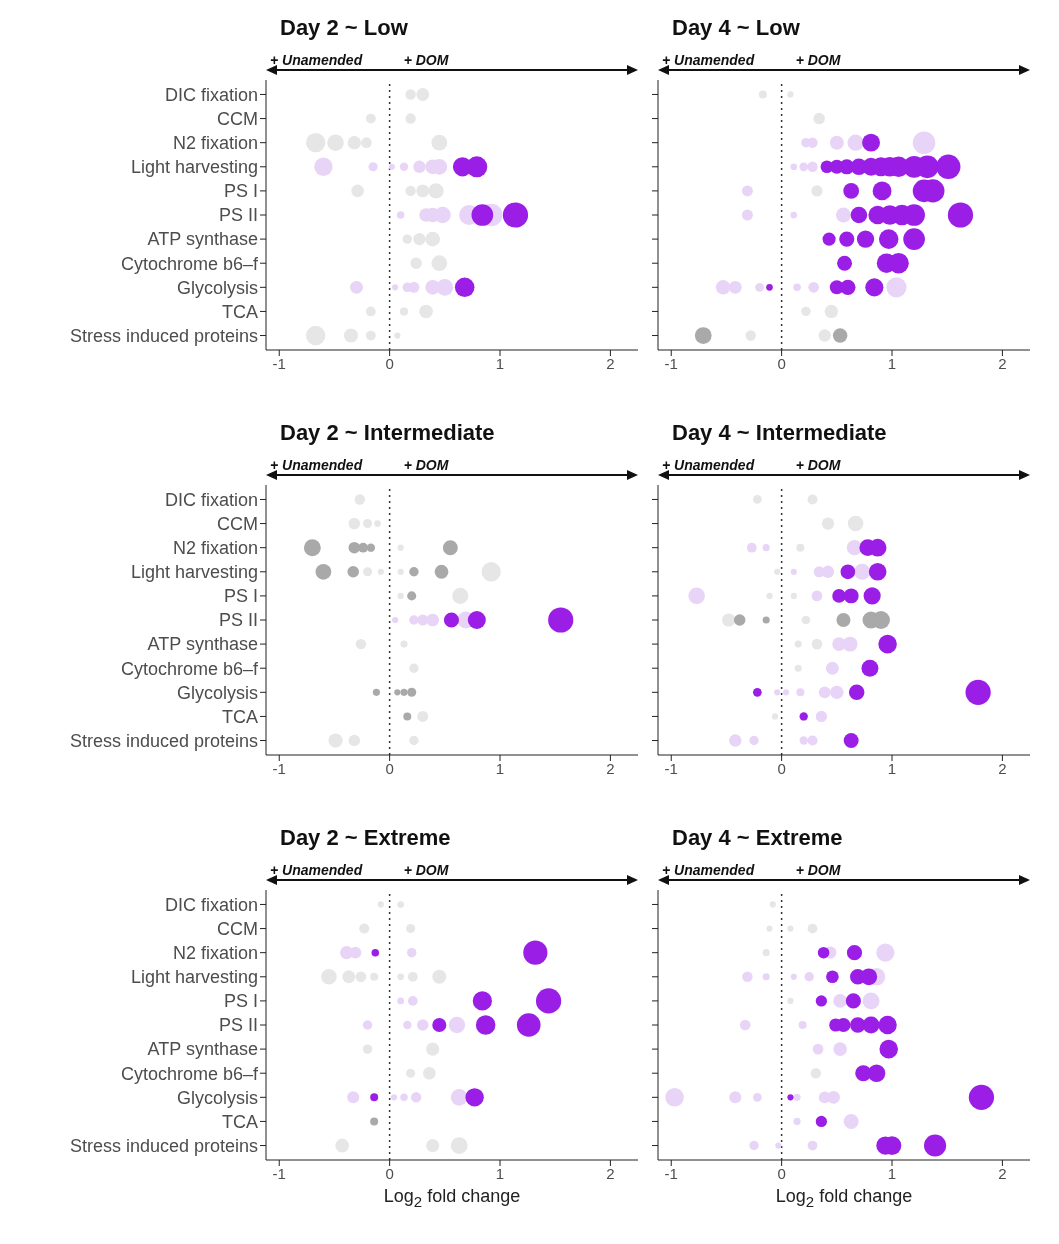 The width and height of the screenshot is (1059, 1244). Describe the element at coordinates (365, 838) in the screenshot. I see `chart-title: Day 2 ~ Extreme` at that location.